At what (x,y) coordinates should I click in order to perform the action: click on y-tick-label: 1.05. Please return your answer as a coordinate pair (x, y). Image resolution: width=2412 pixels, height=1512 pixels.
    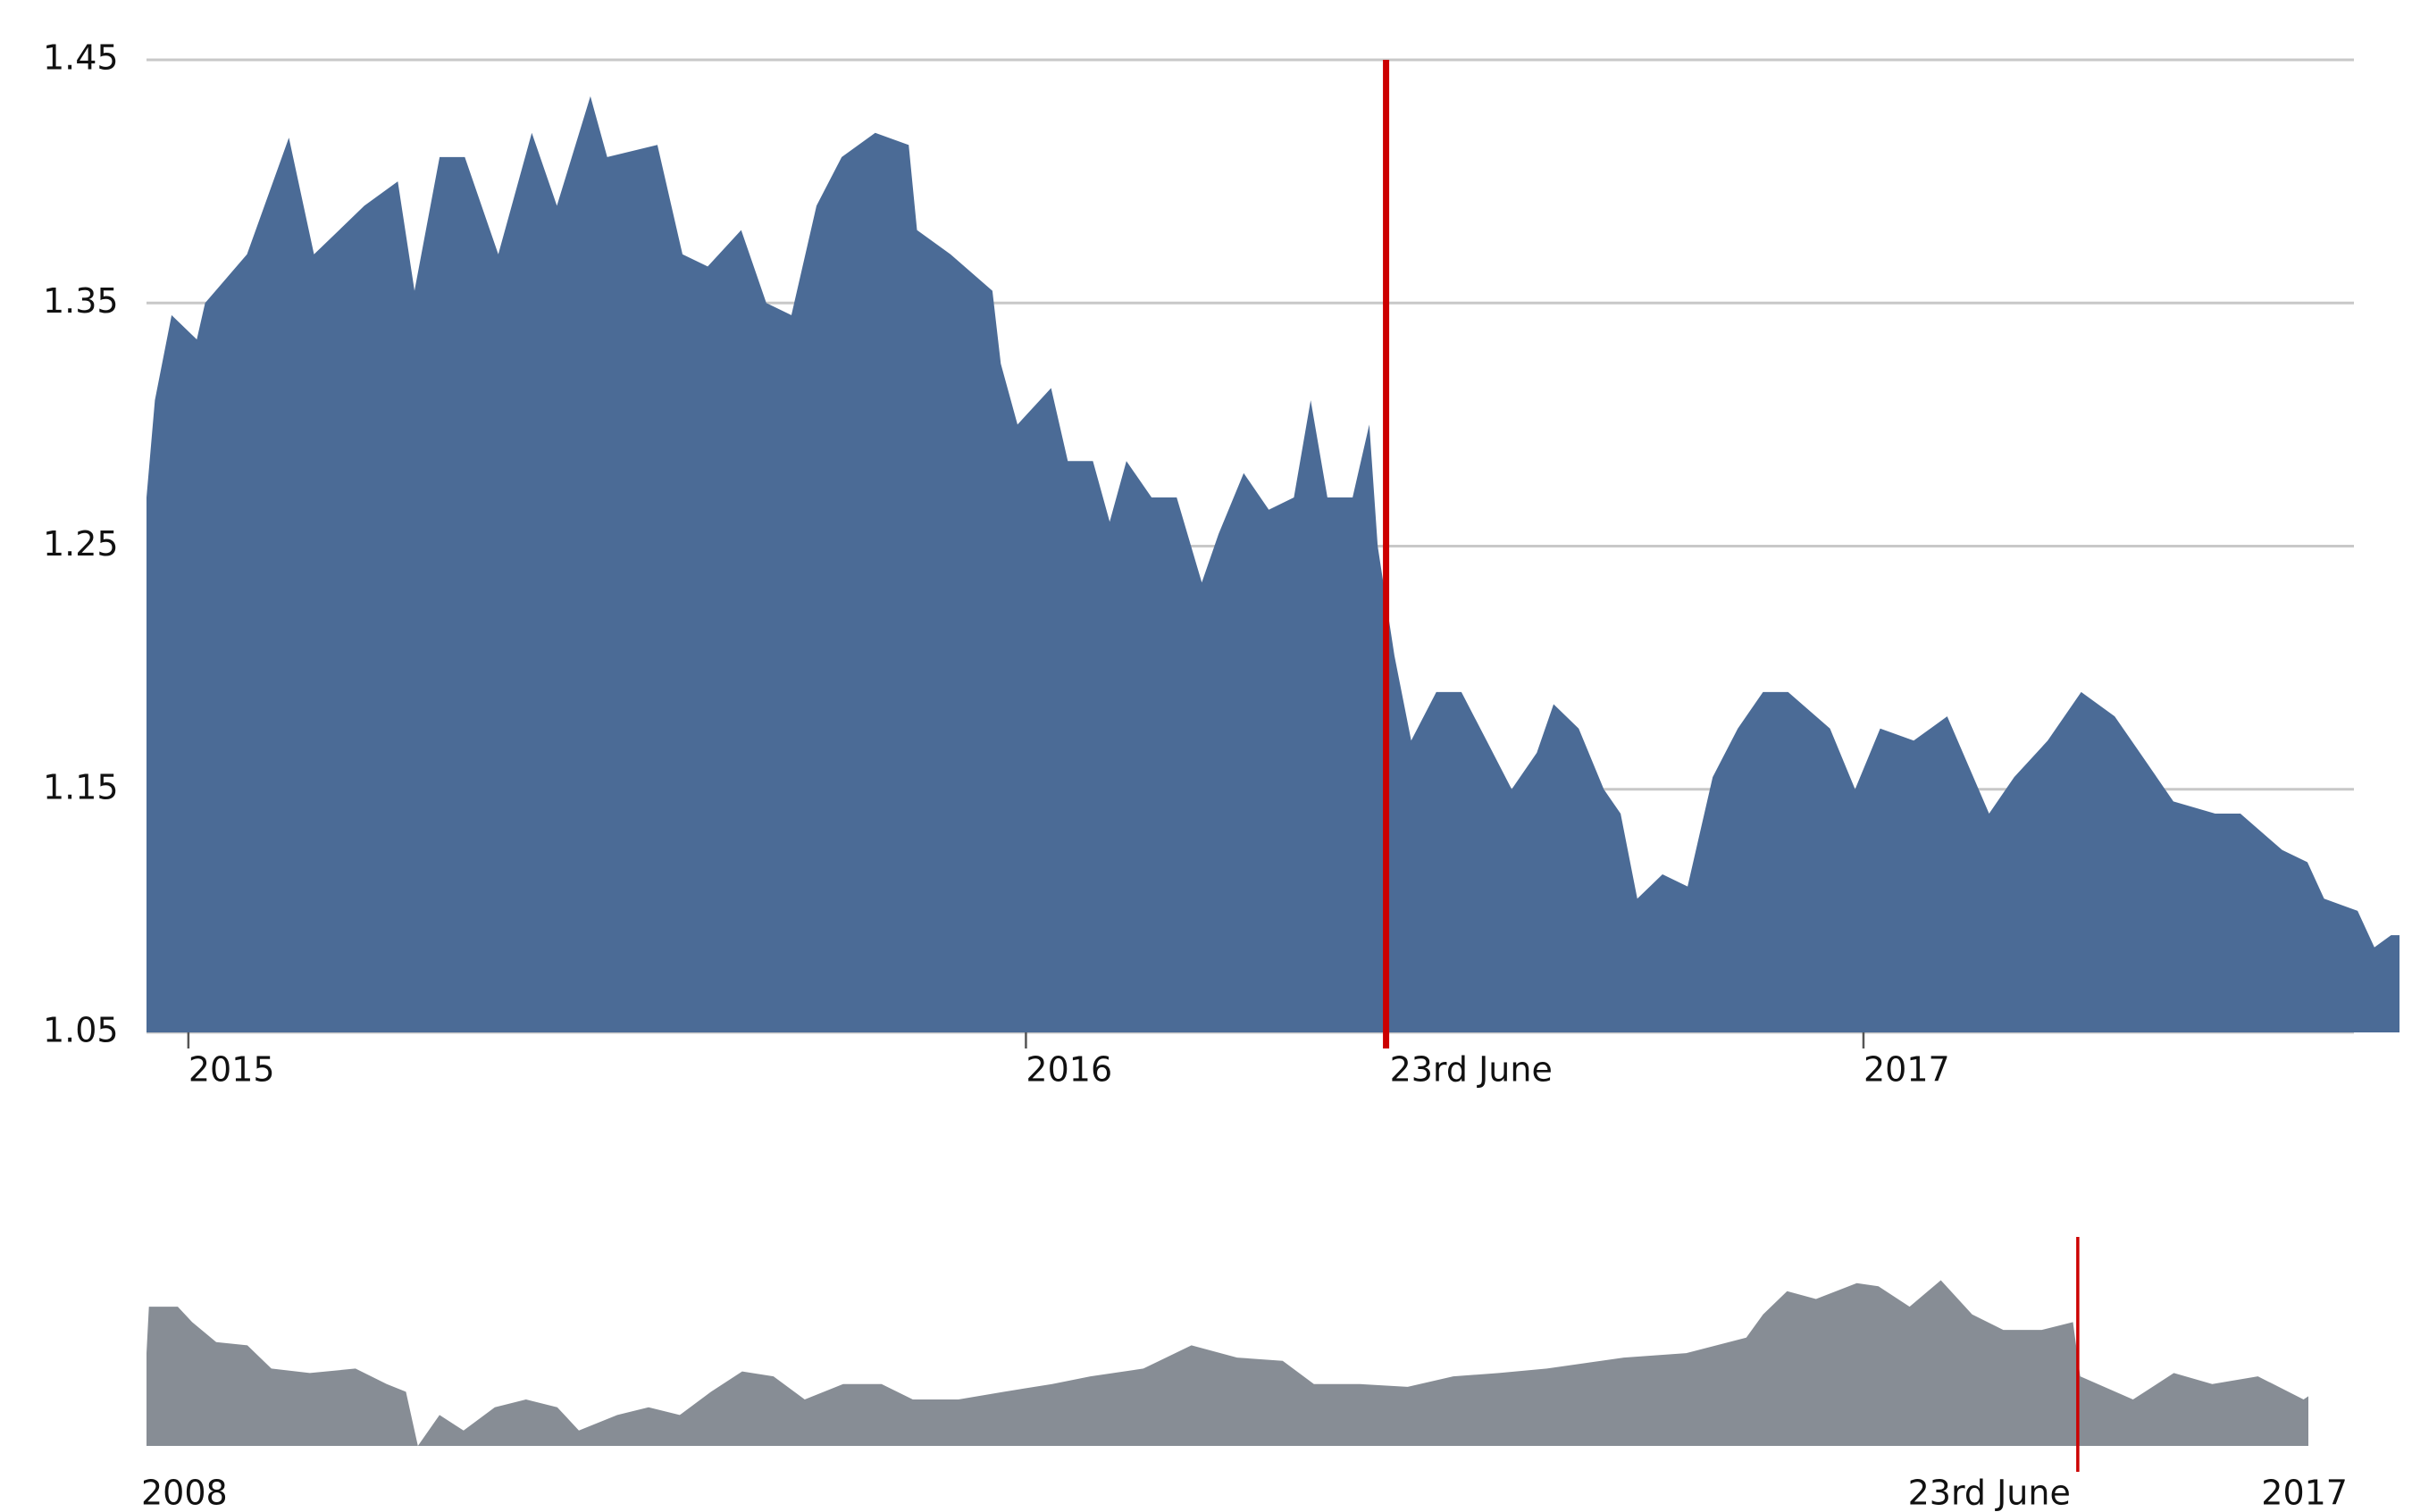
    Looking at the image, I should click on (81, 1030).